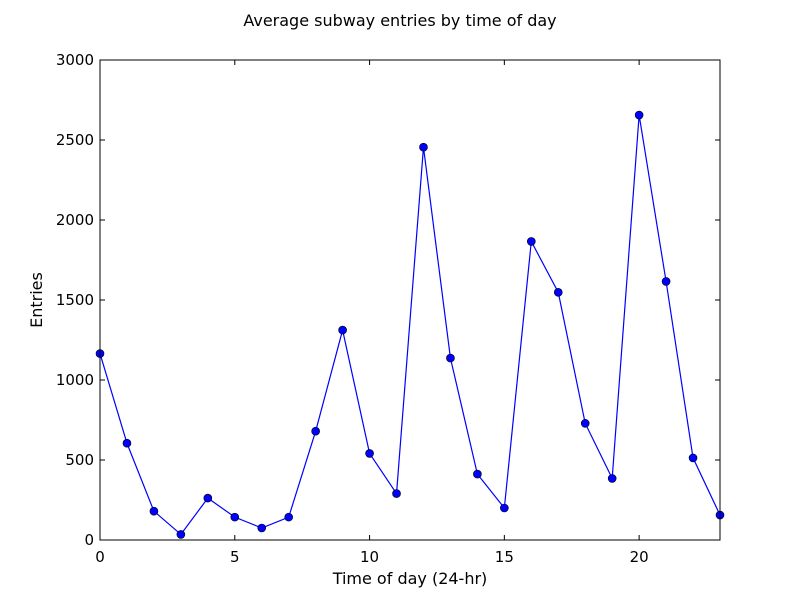 This screenshot has width=800, height=600. What do you see at coordinates (75, 380) in the screenshot?
I see `y-tick-label: 1000` at bounding box center [75, 380].